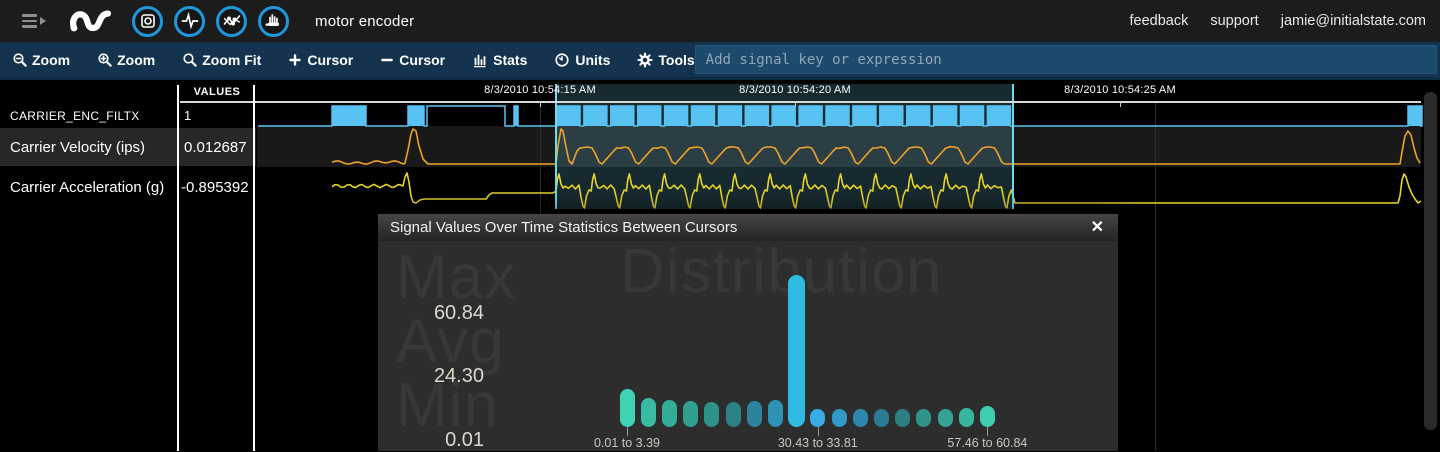 The width and height of the screenshot is (1440, 452). What do you see at coordinates (480, 60) in the screenshot?
I see `bar-chart-icon` at bounding box center [480, 60].